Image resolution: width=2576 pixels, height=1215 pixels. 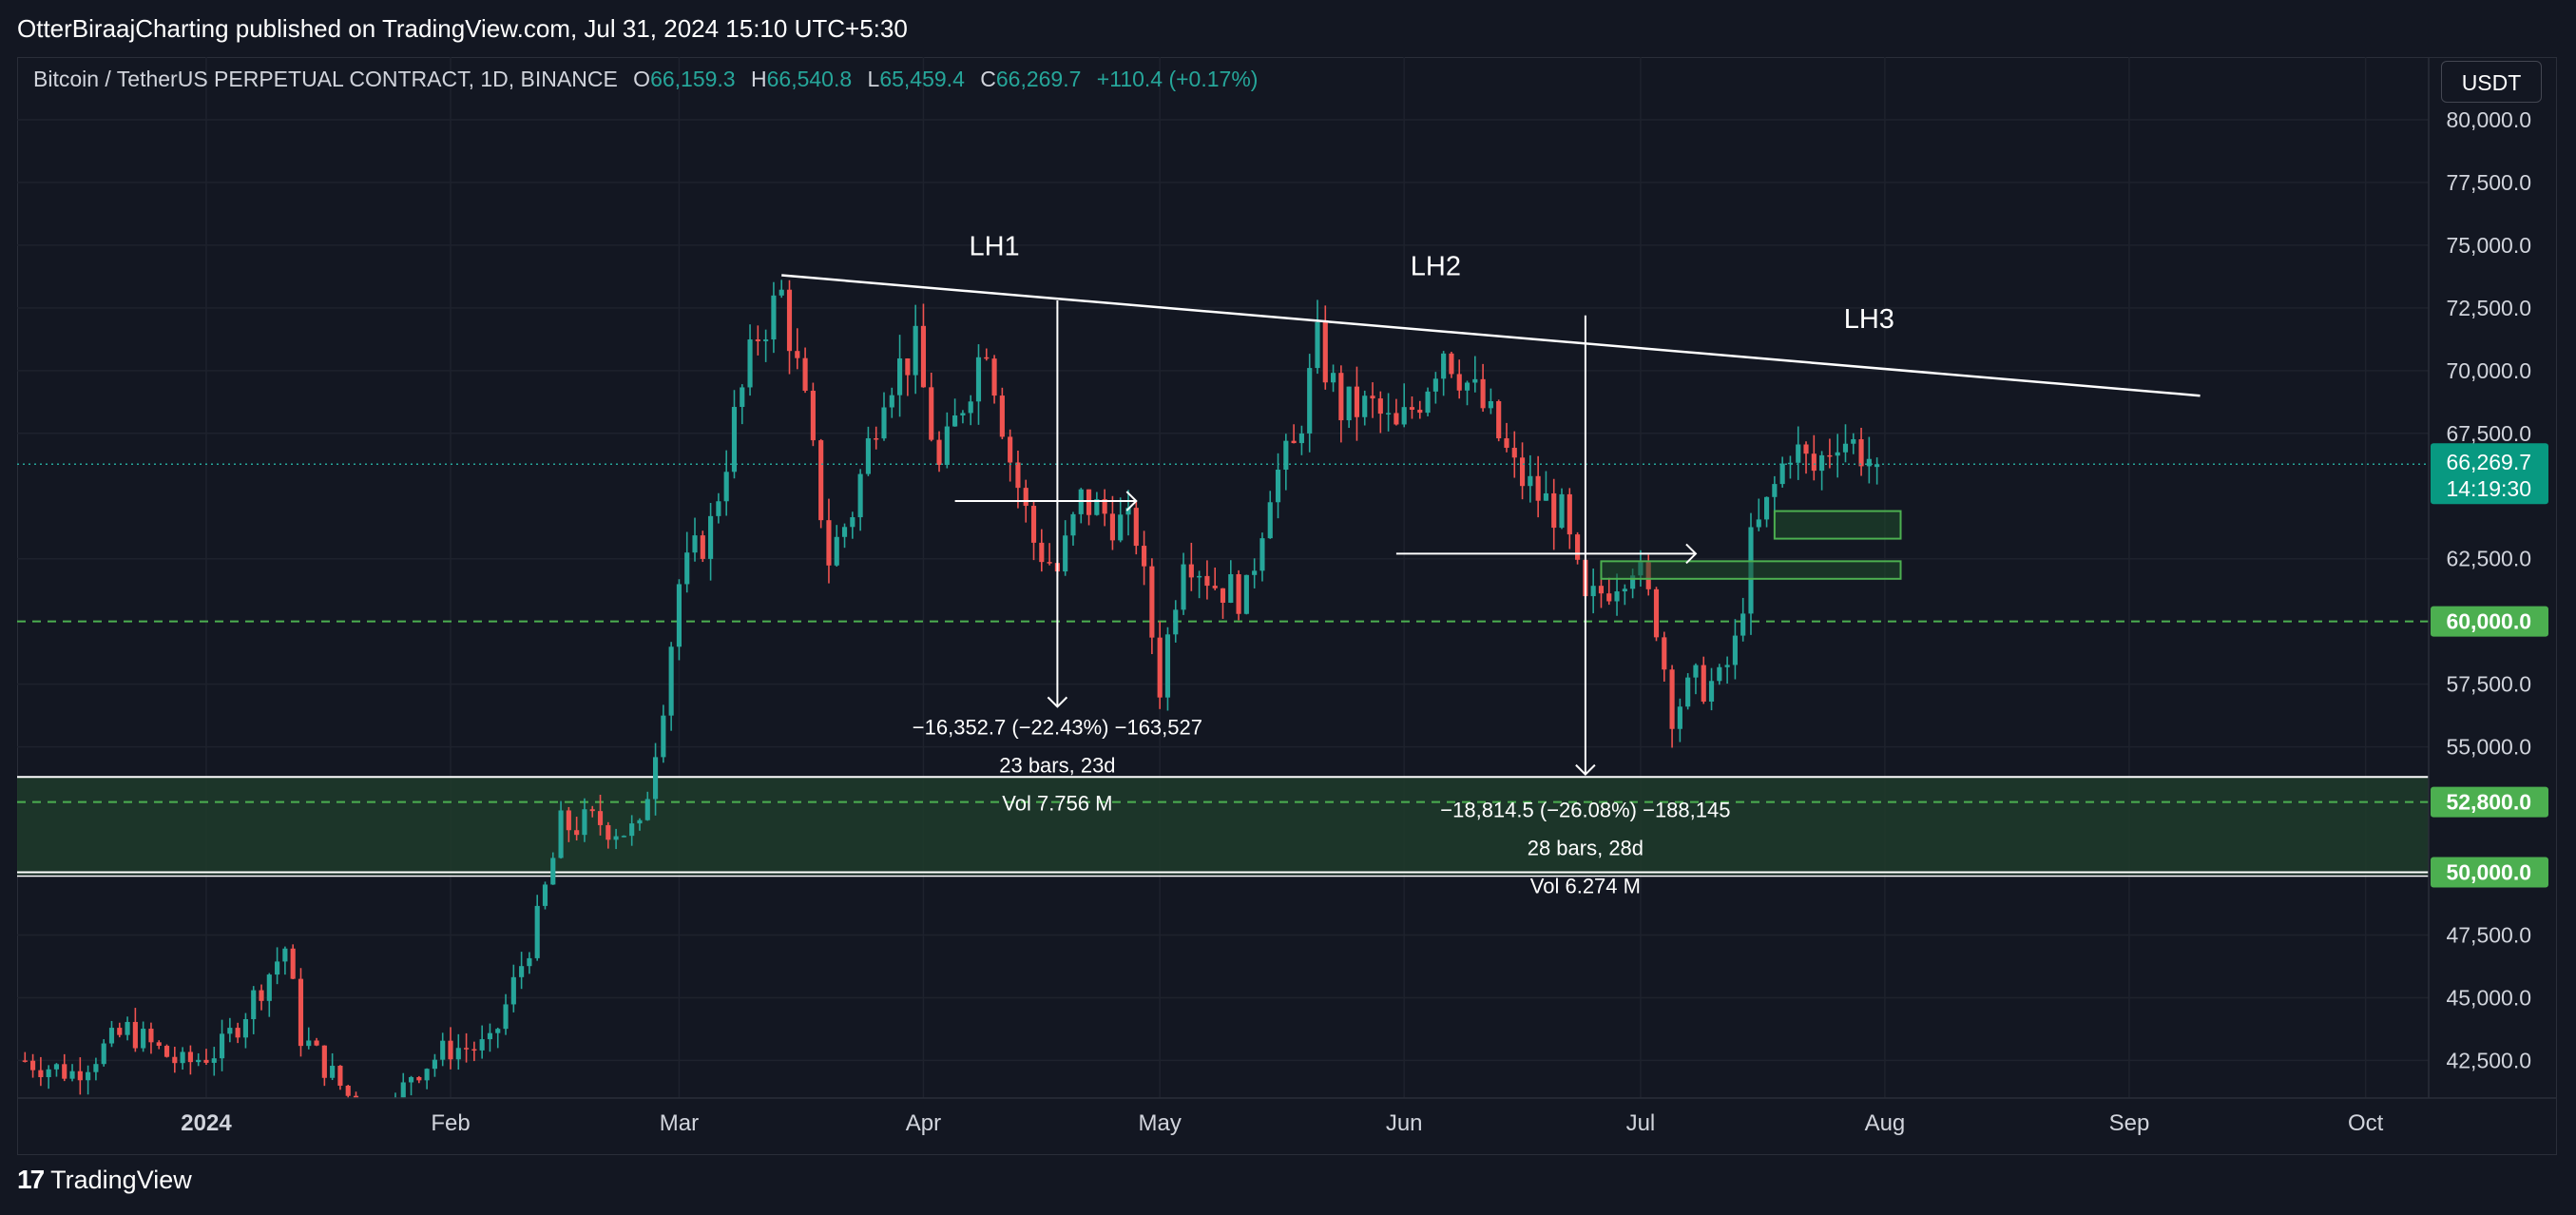 What do you see at coordinates (1161, 1123) in the screenshot?
I see `x-tick-label: May` at bounding box center [1161, 1123].